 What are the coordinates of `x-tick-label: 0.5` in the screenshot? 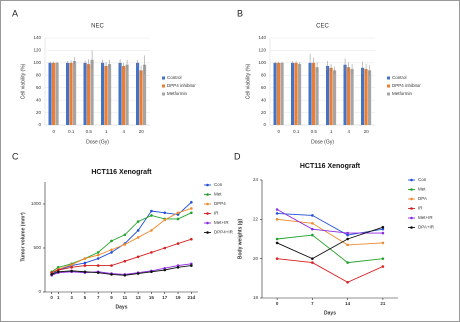 It's located at (89, 131).